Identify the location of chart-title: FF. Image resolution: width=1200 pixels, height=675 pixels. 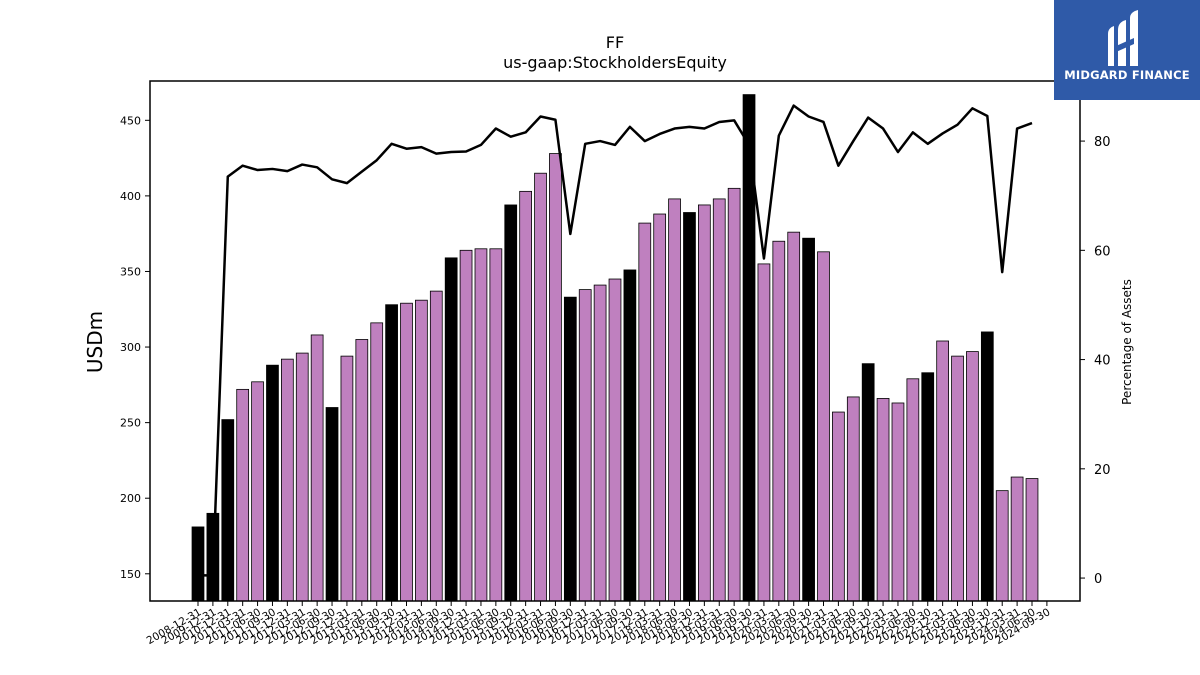
(615, 42).